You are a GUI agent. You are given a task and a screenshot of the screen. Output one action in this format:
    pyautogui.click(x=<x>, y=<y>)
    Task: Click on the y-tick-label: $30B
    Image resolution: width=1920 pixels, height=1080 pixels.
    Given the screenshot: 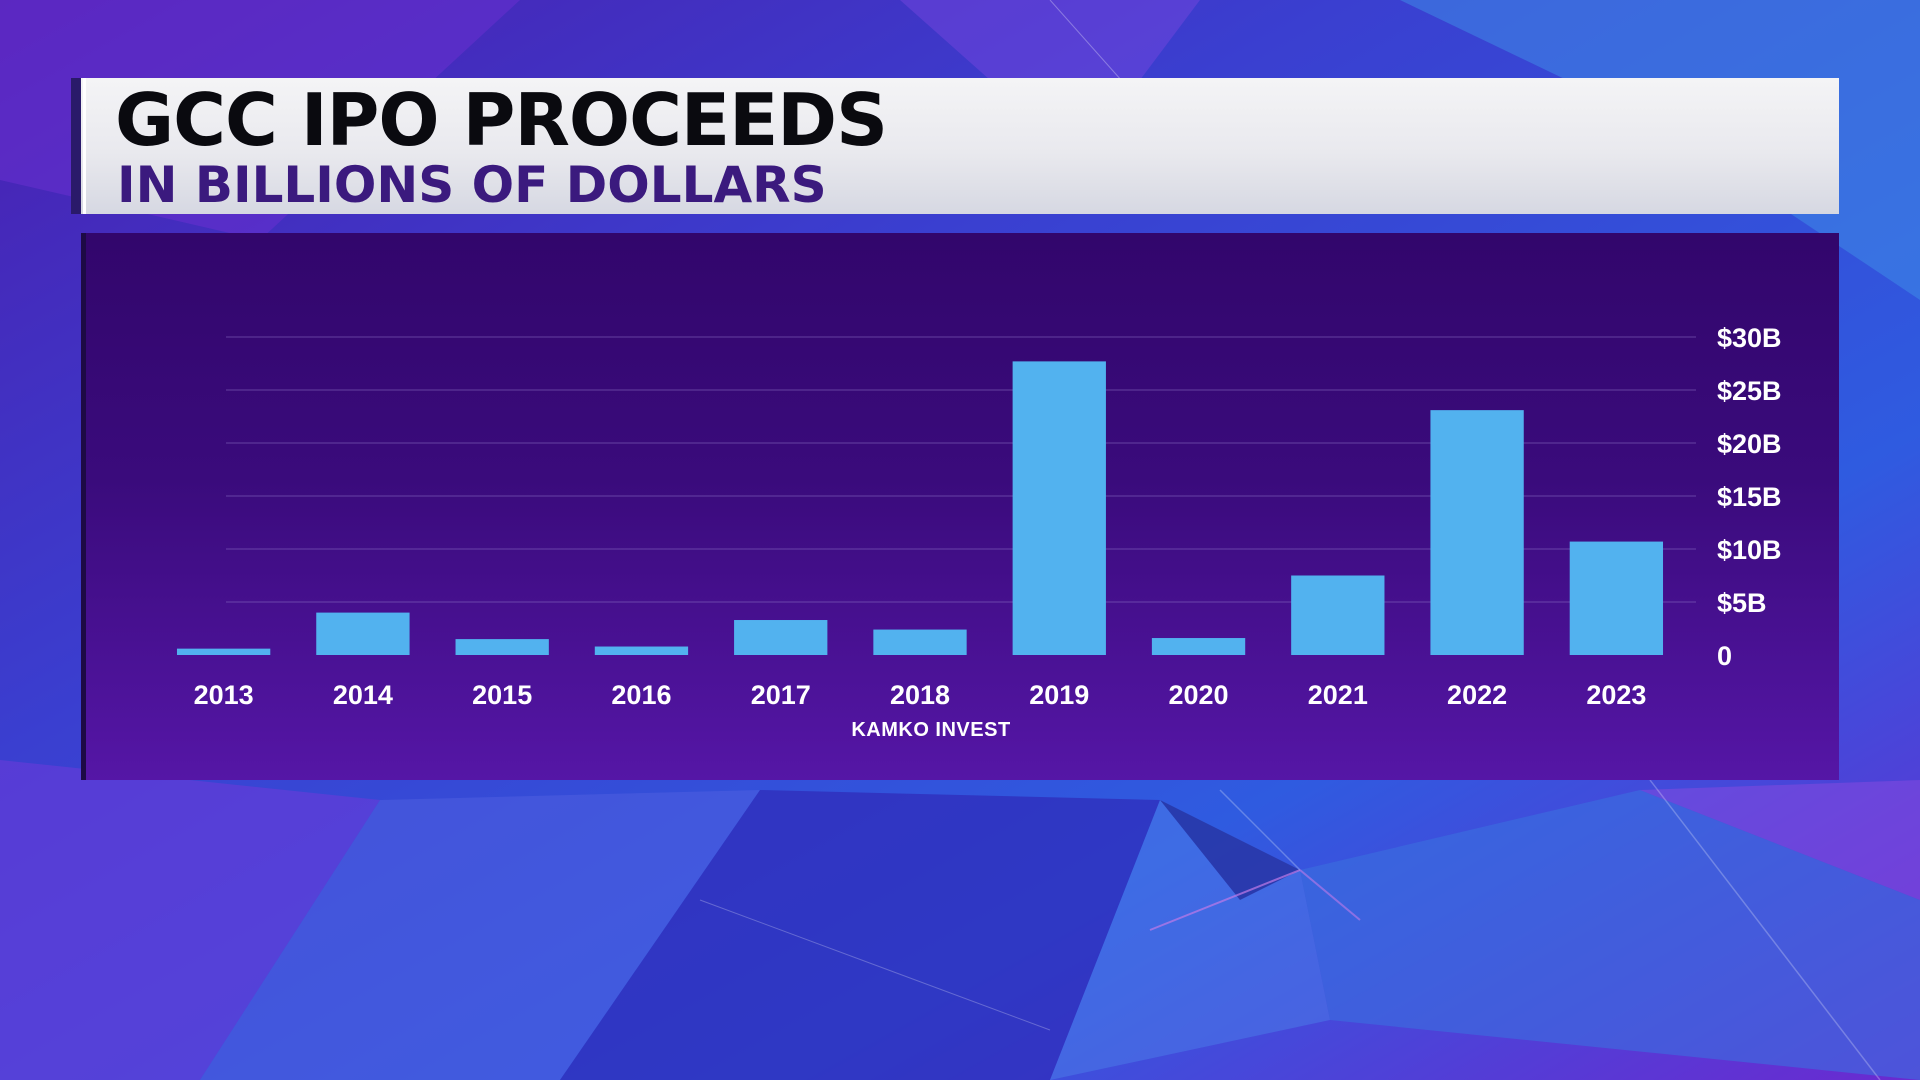 What is the action you would take?
    pyautogui.click(x=1749, y=338)
    